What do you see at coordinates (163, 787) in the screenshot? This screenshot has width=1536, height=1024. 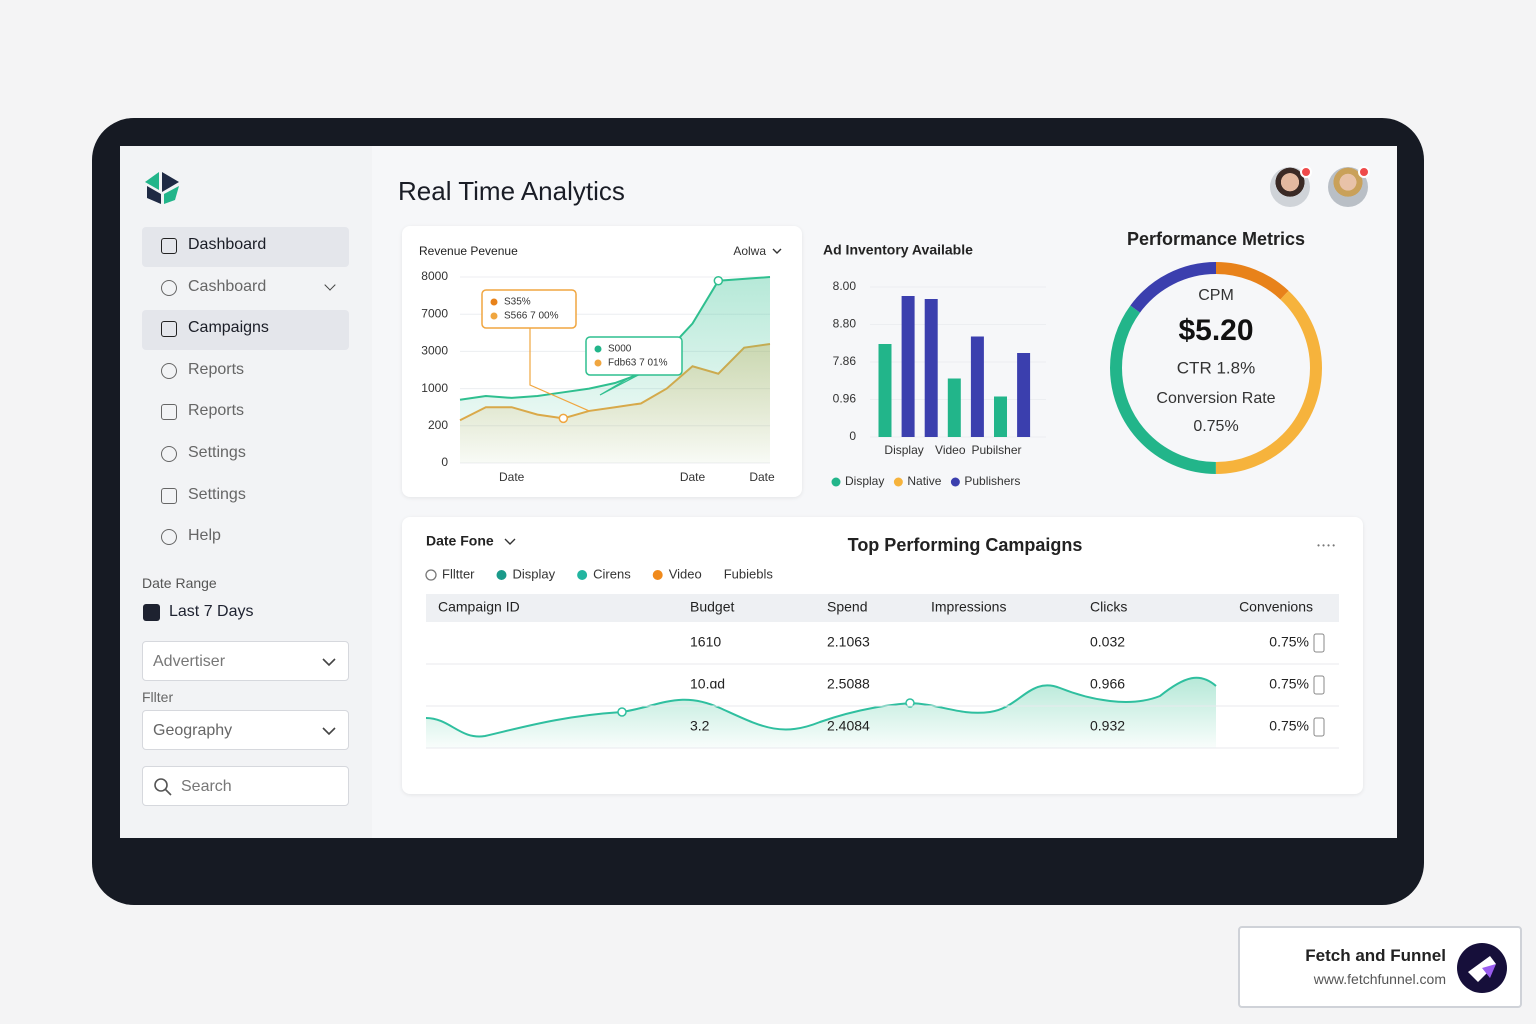 I see `search-icon` at bounding box center [163, 787].